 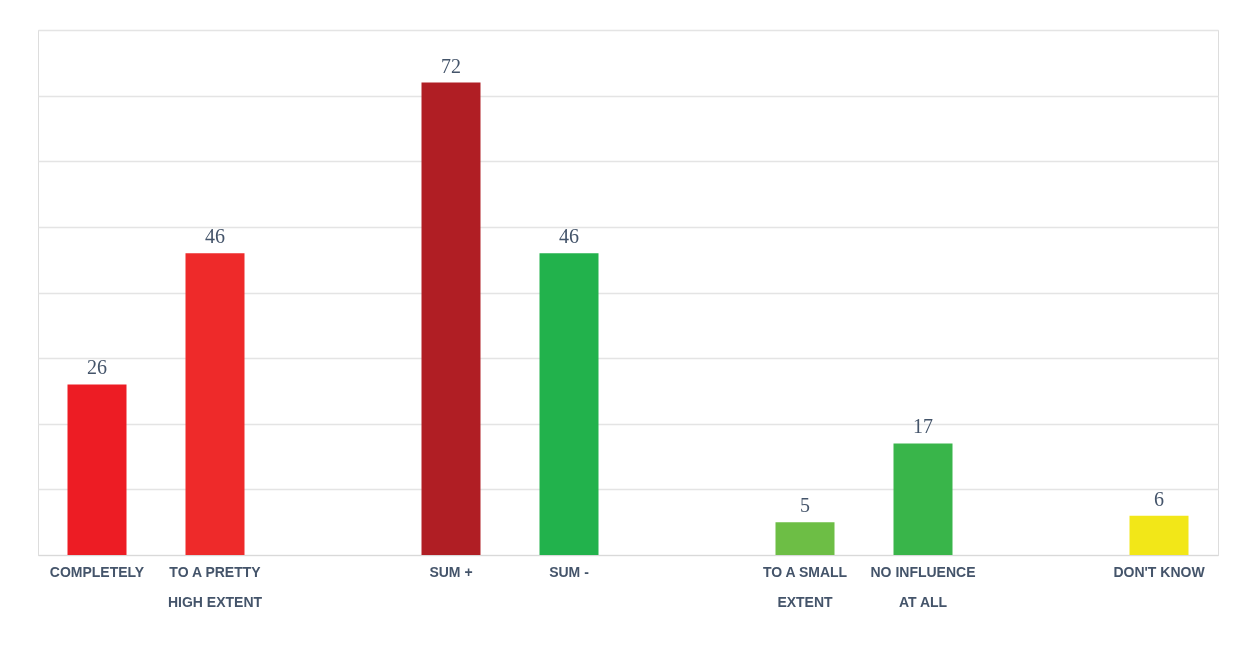 I want to click on data-label: 17, so click(x=923, y=426).